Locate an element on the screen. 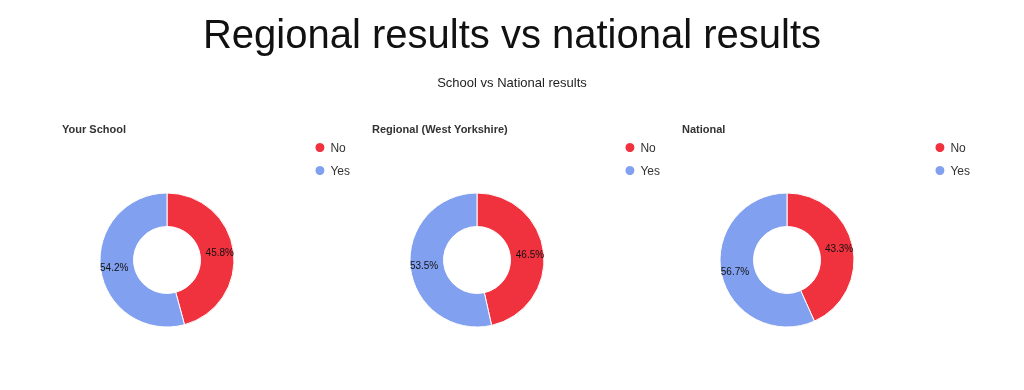 Image resolution: width=1024 pixels, height=390 pixels. chart-title: Regional (West Yorkshire) is located at coordinates (440, 128).